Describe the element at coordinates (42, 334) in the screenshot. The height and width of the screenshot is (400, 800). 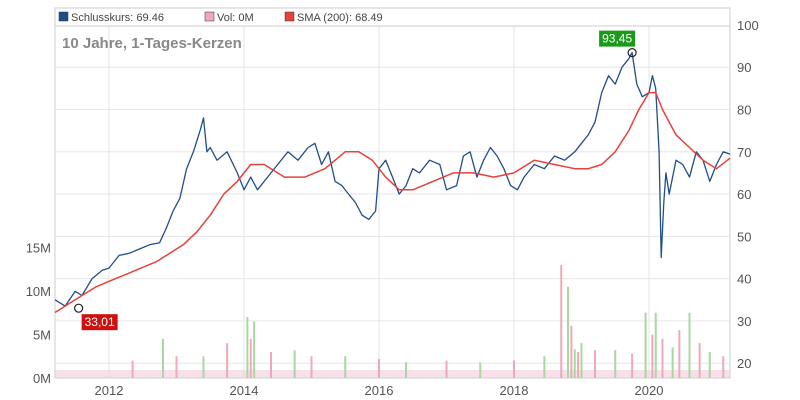
I see `volume-tick-label: 5M` at that location.